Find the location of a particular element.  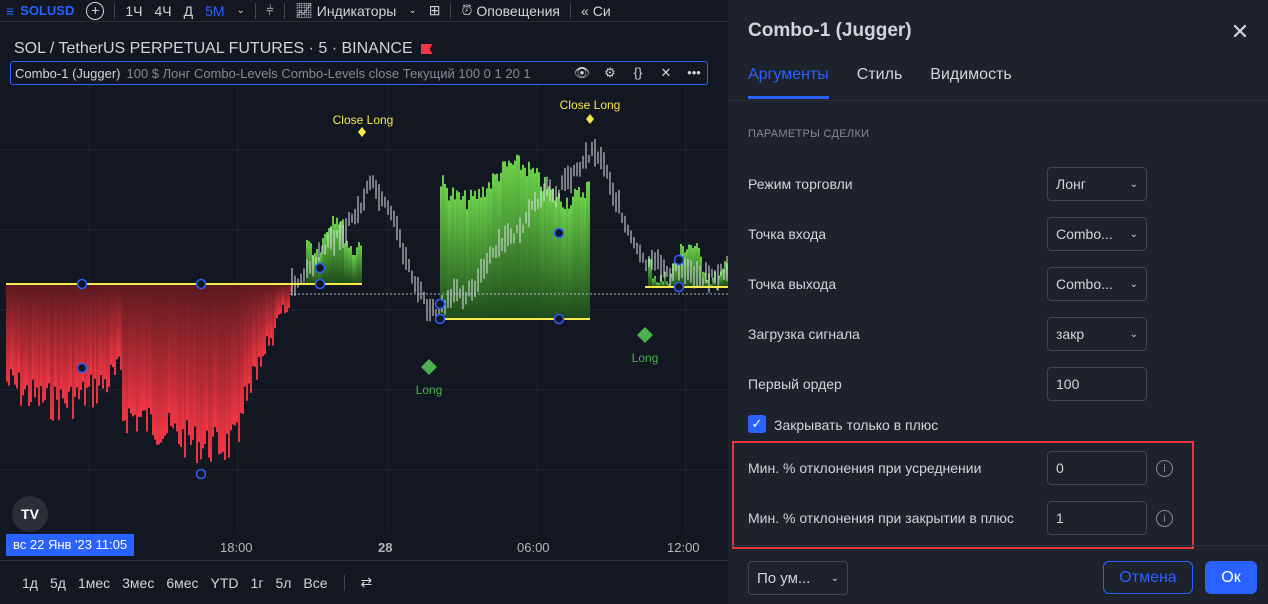

interval-5m: 5М is located at coordinates (215, 10).